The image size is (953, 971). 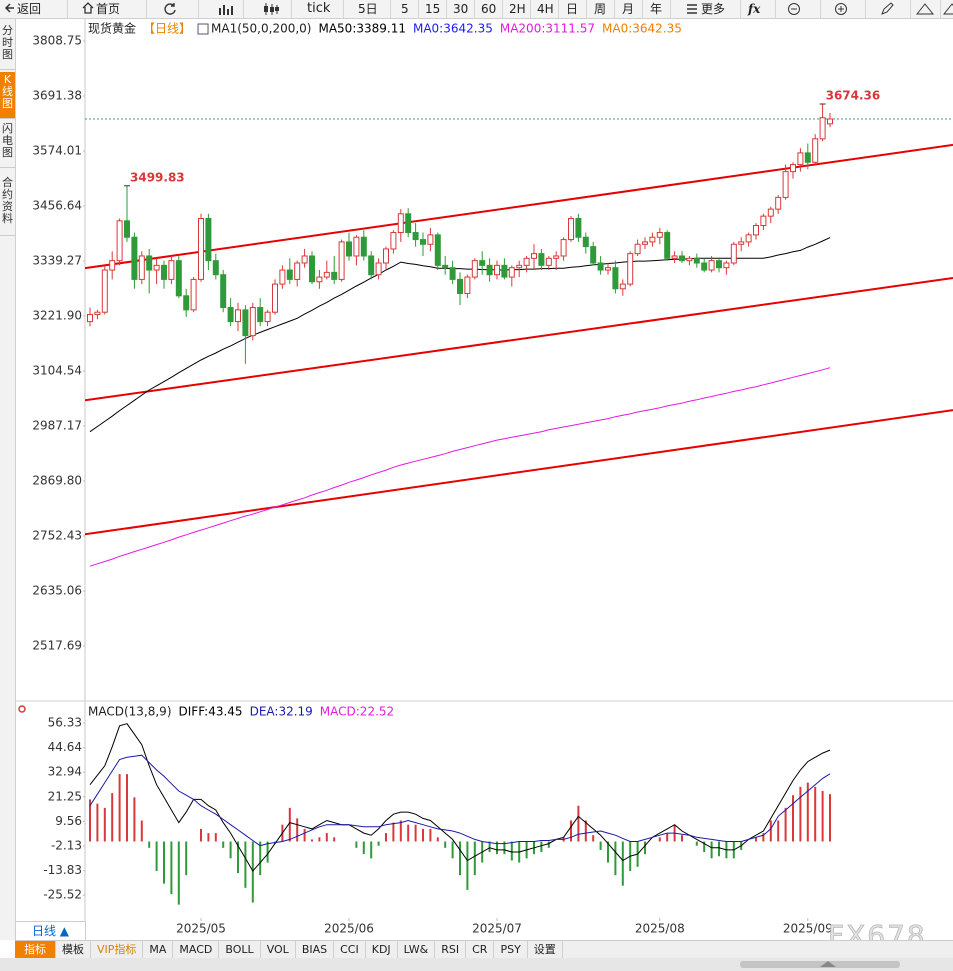 I want to click on indicator-tab: 设置, so click(x=545, y=949).